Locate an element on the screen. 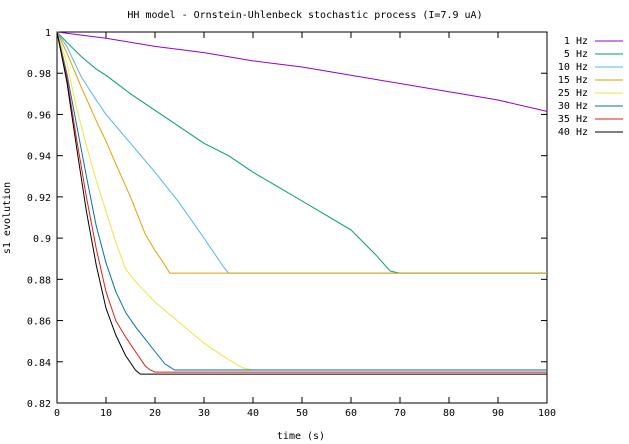 The height and width of the screenshot is (444, 629). x-axis-label: time (s) is located at coordinates (301, 436).